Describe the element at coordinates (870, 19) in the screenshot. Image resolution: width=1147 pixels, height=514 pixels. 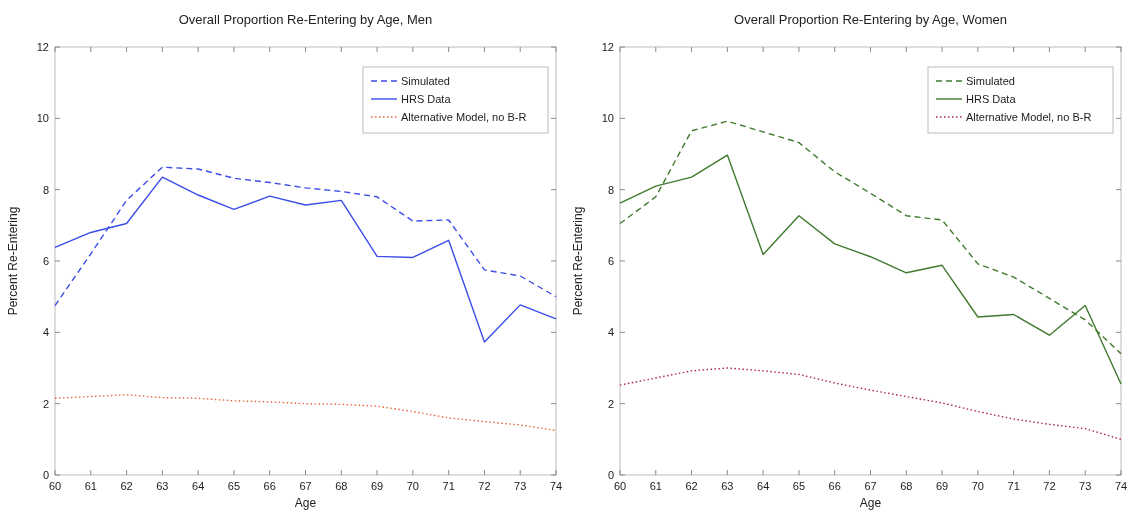
I see `chart-title: Overall Proportion Re-Entering by Age, Women` at that location.